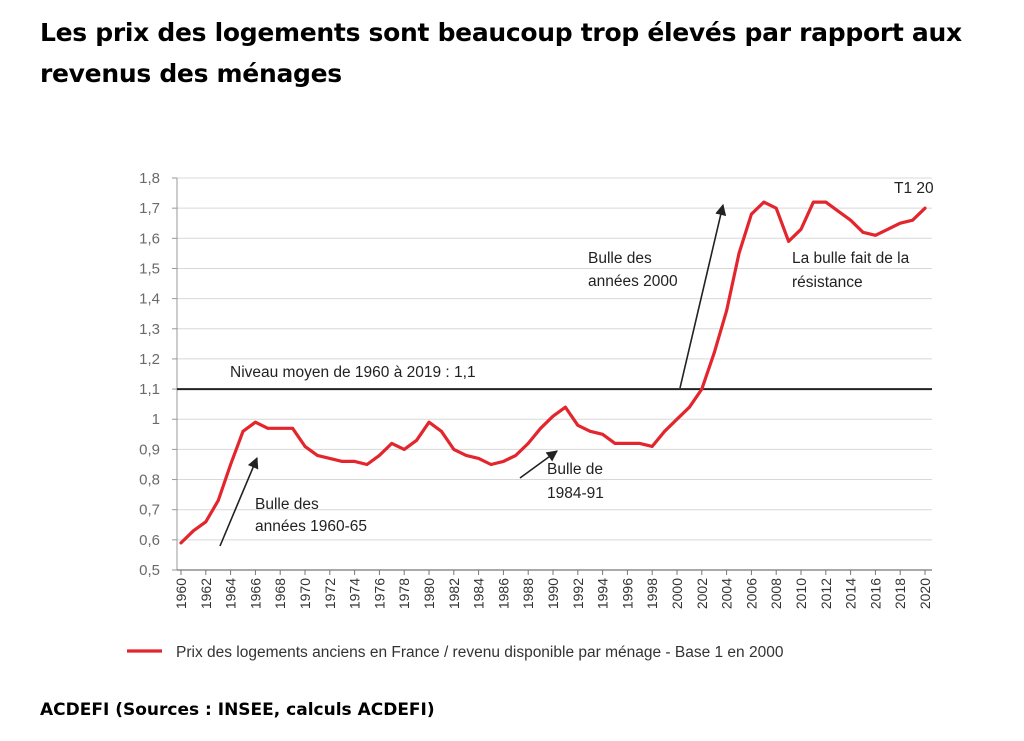  What do you see at coordinates (149, 540) in the screenshot?
I see `y-tick-label: 0,6` at bounding box center [149, 540].